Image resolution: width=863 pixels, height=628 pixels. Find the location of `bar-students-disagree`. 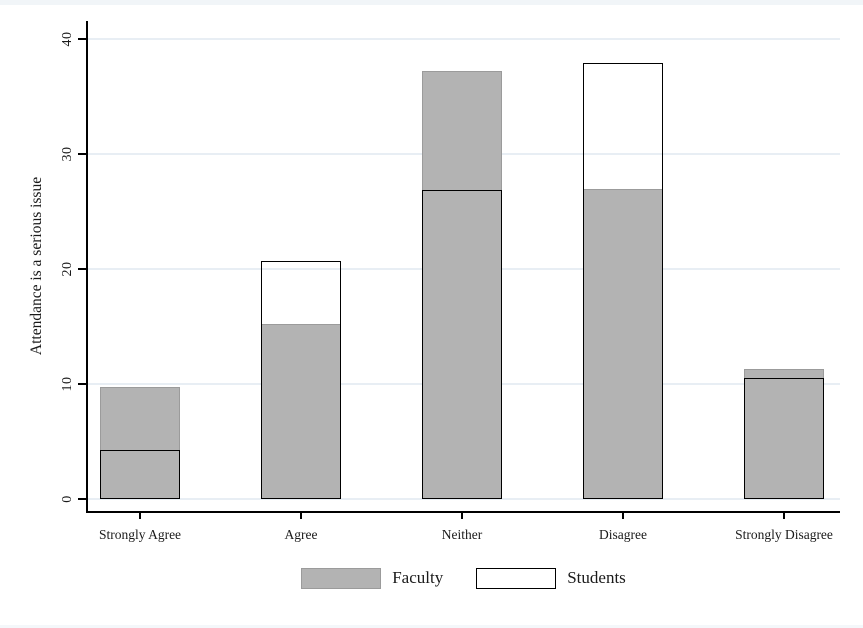

bar-students-disagree is located at coordinates (623, 281).